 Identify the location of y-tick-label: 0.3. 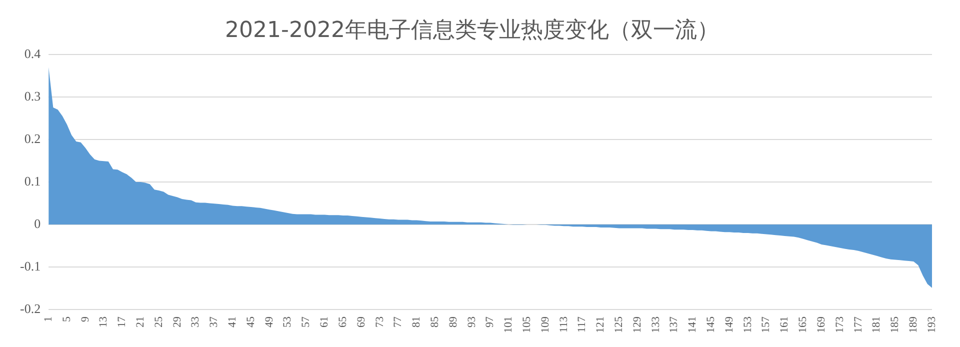
(32, 96).